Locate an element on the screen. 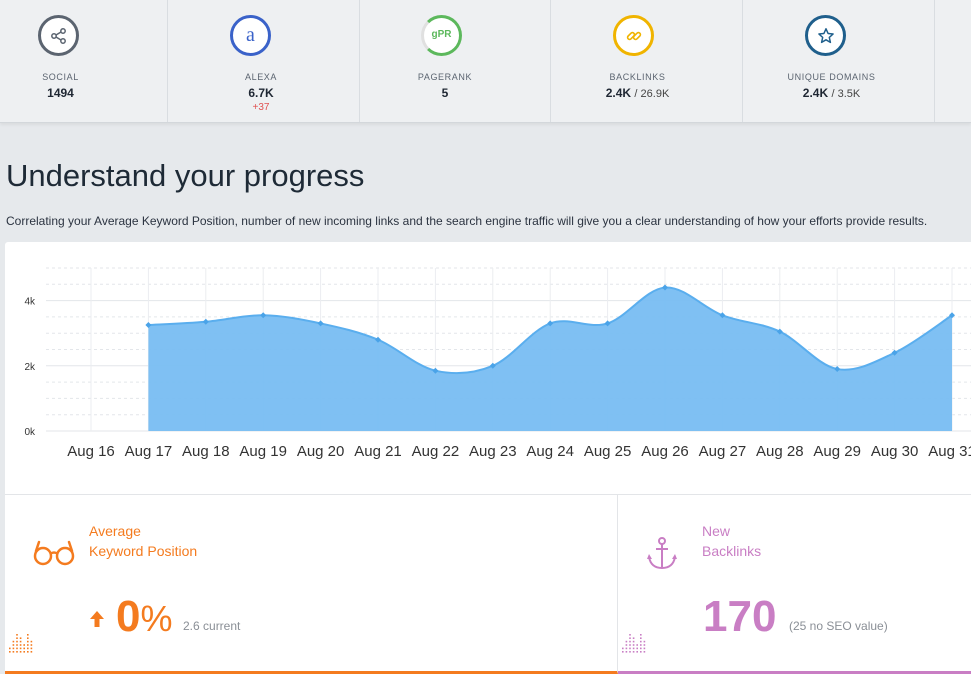 The image size is (971, 674). stat-value: 0% is located at coordinates (144, 618).